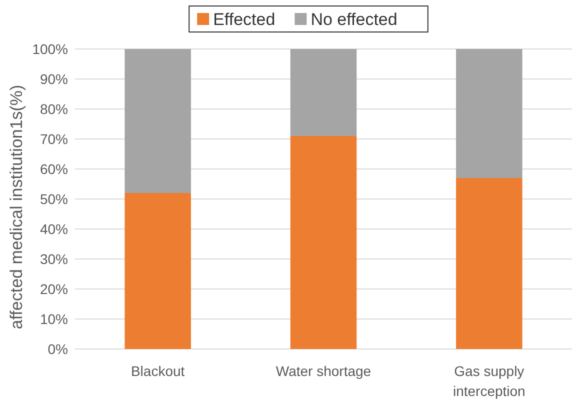 The height and width of the screenshot is (405, 577). Describe the element at coordinates (54, 168) in the screenshot. I see `y-tick-label: 60%` at that location.